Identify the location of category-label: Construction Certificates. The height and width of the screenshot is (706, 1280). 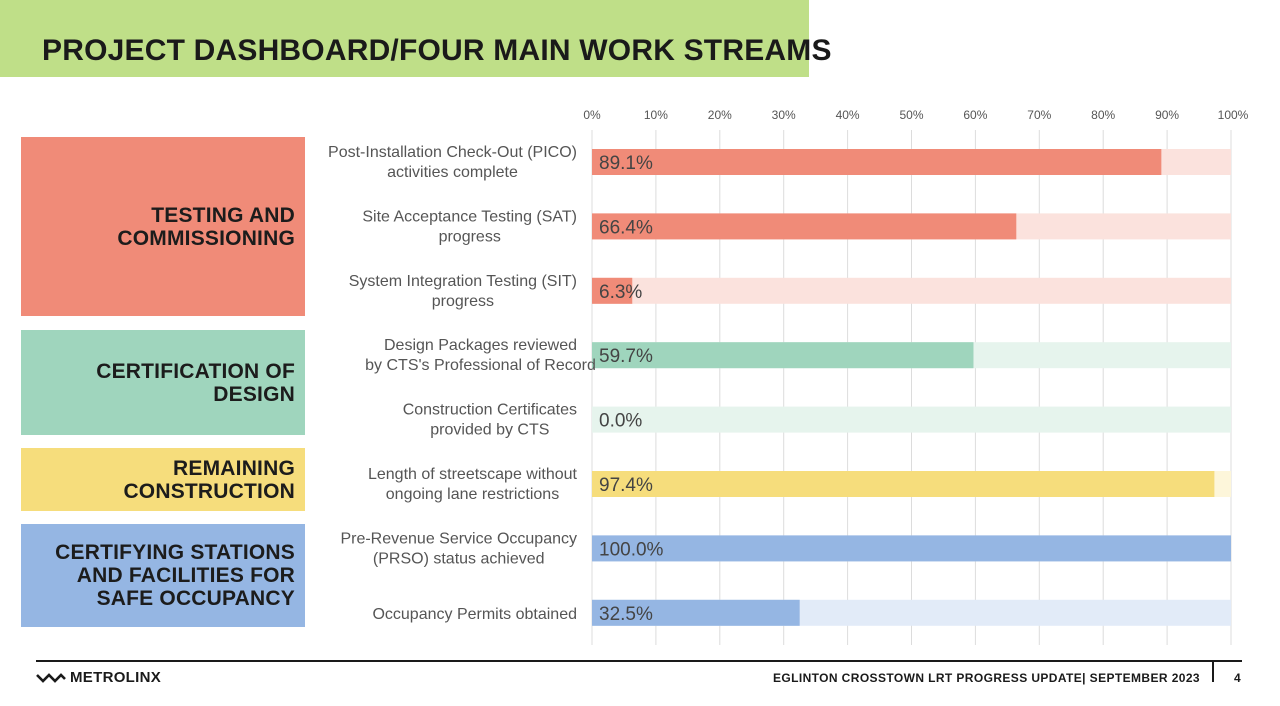
(490, 410).